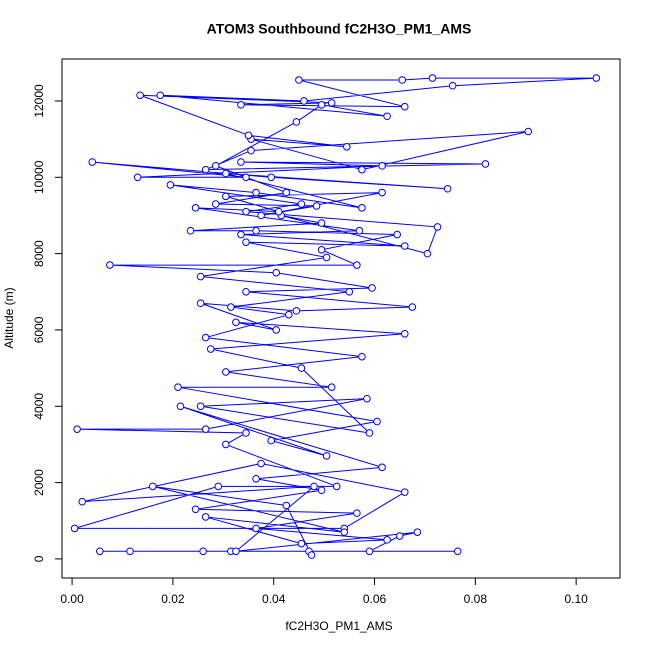  I want to click on y-tick-label: 0, so click(39, 558).